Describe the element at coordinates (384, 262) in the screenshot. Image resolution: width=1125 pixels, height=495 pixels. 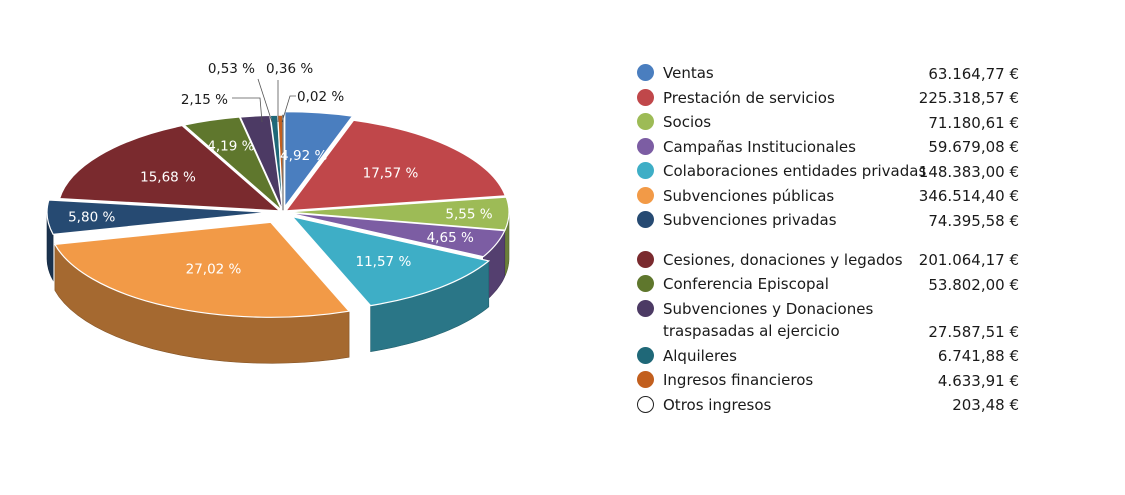
I see `pie-percent-label: 11,57 %` at that location.